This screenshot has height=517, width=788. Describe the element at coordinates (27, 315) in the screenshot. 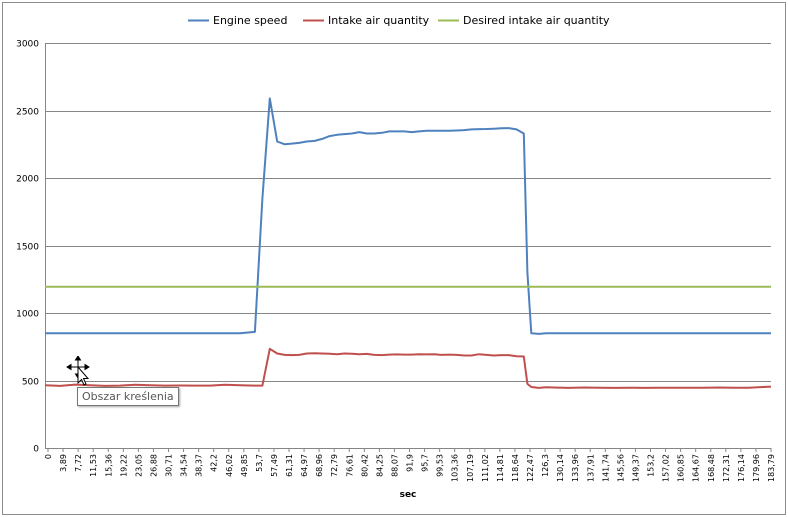

I see `y-tick-label: 1000` at that location.